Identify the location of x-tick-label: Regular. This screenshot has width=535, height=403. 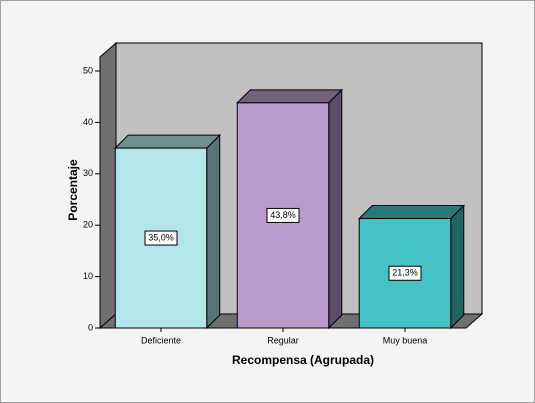
(283, 340).